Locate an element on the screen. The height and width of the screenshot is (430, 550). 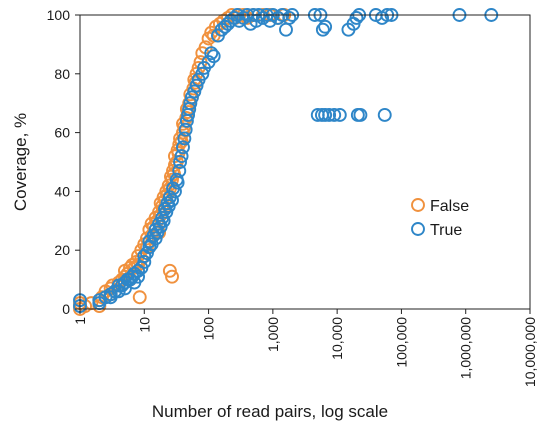
x-tick-label: 10,000 is located at coordinates (337, 338).